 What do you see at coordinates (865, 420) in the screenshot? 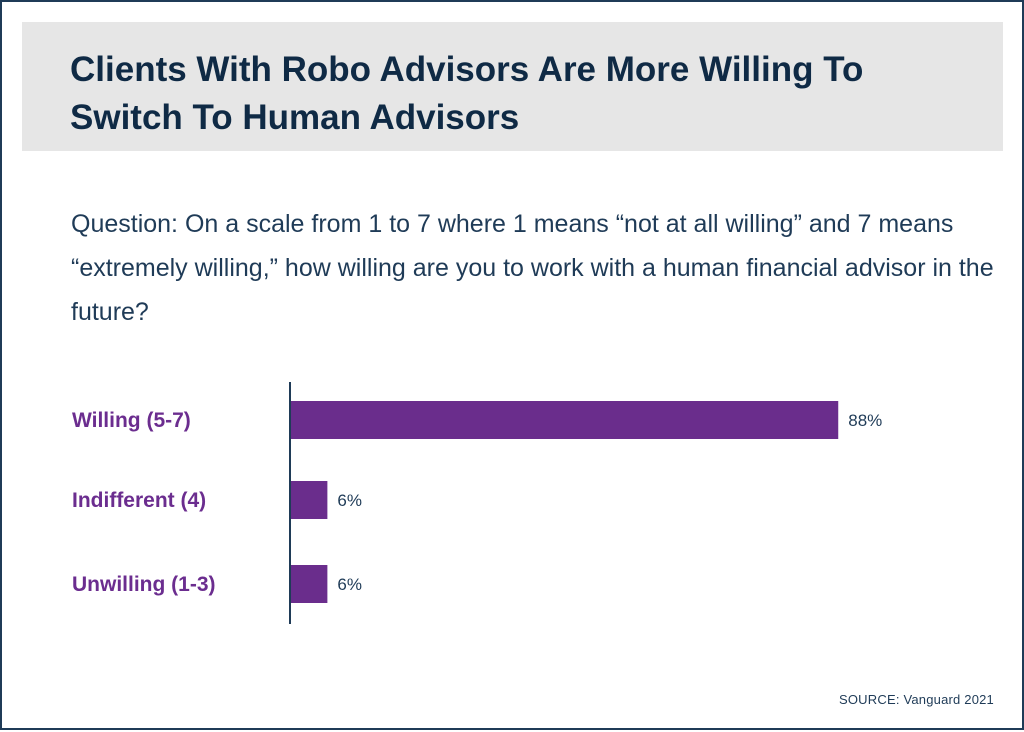
I see `value-label: 88%` at bounding box center [865, 420].